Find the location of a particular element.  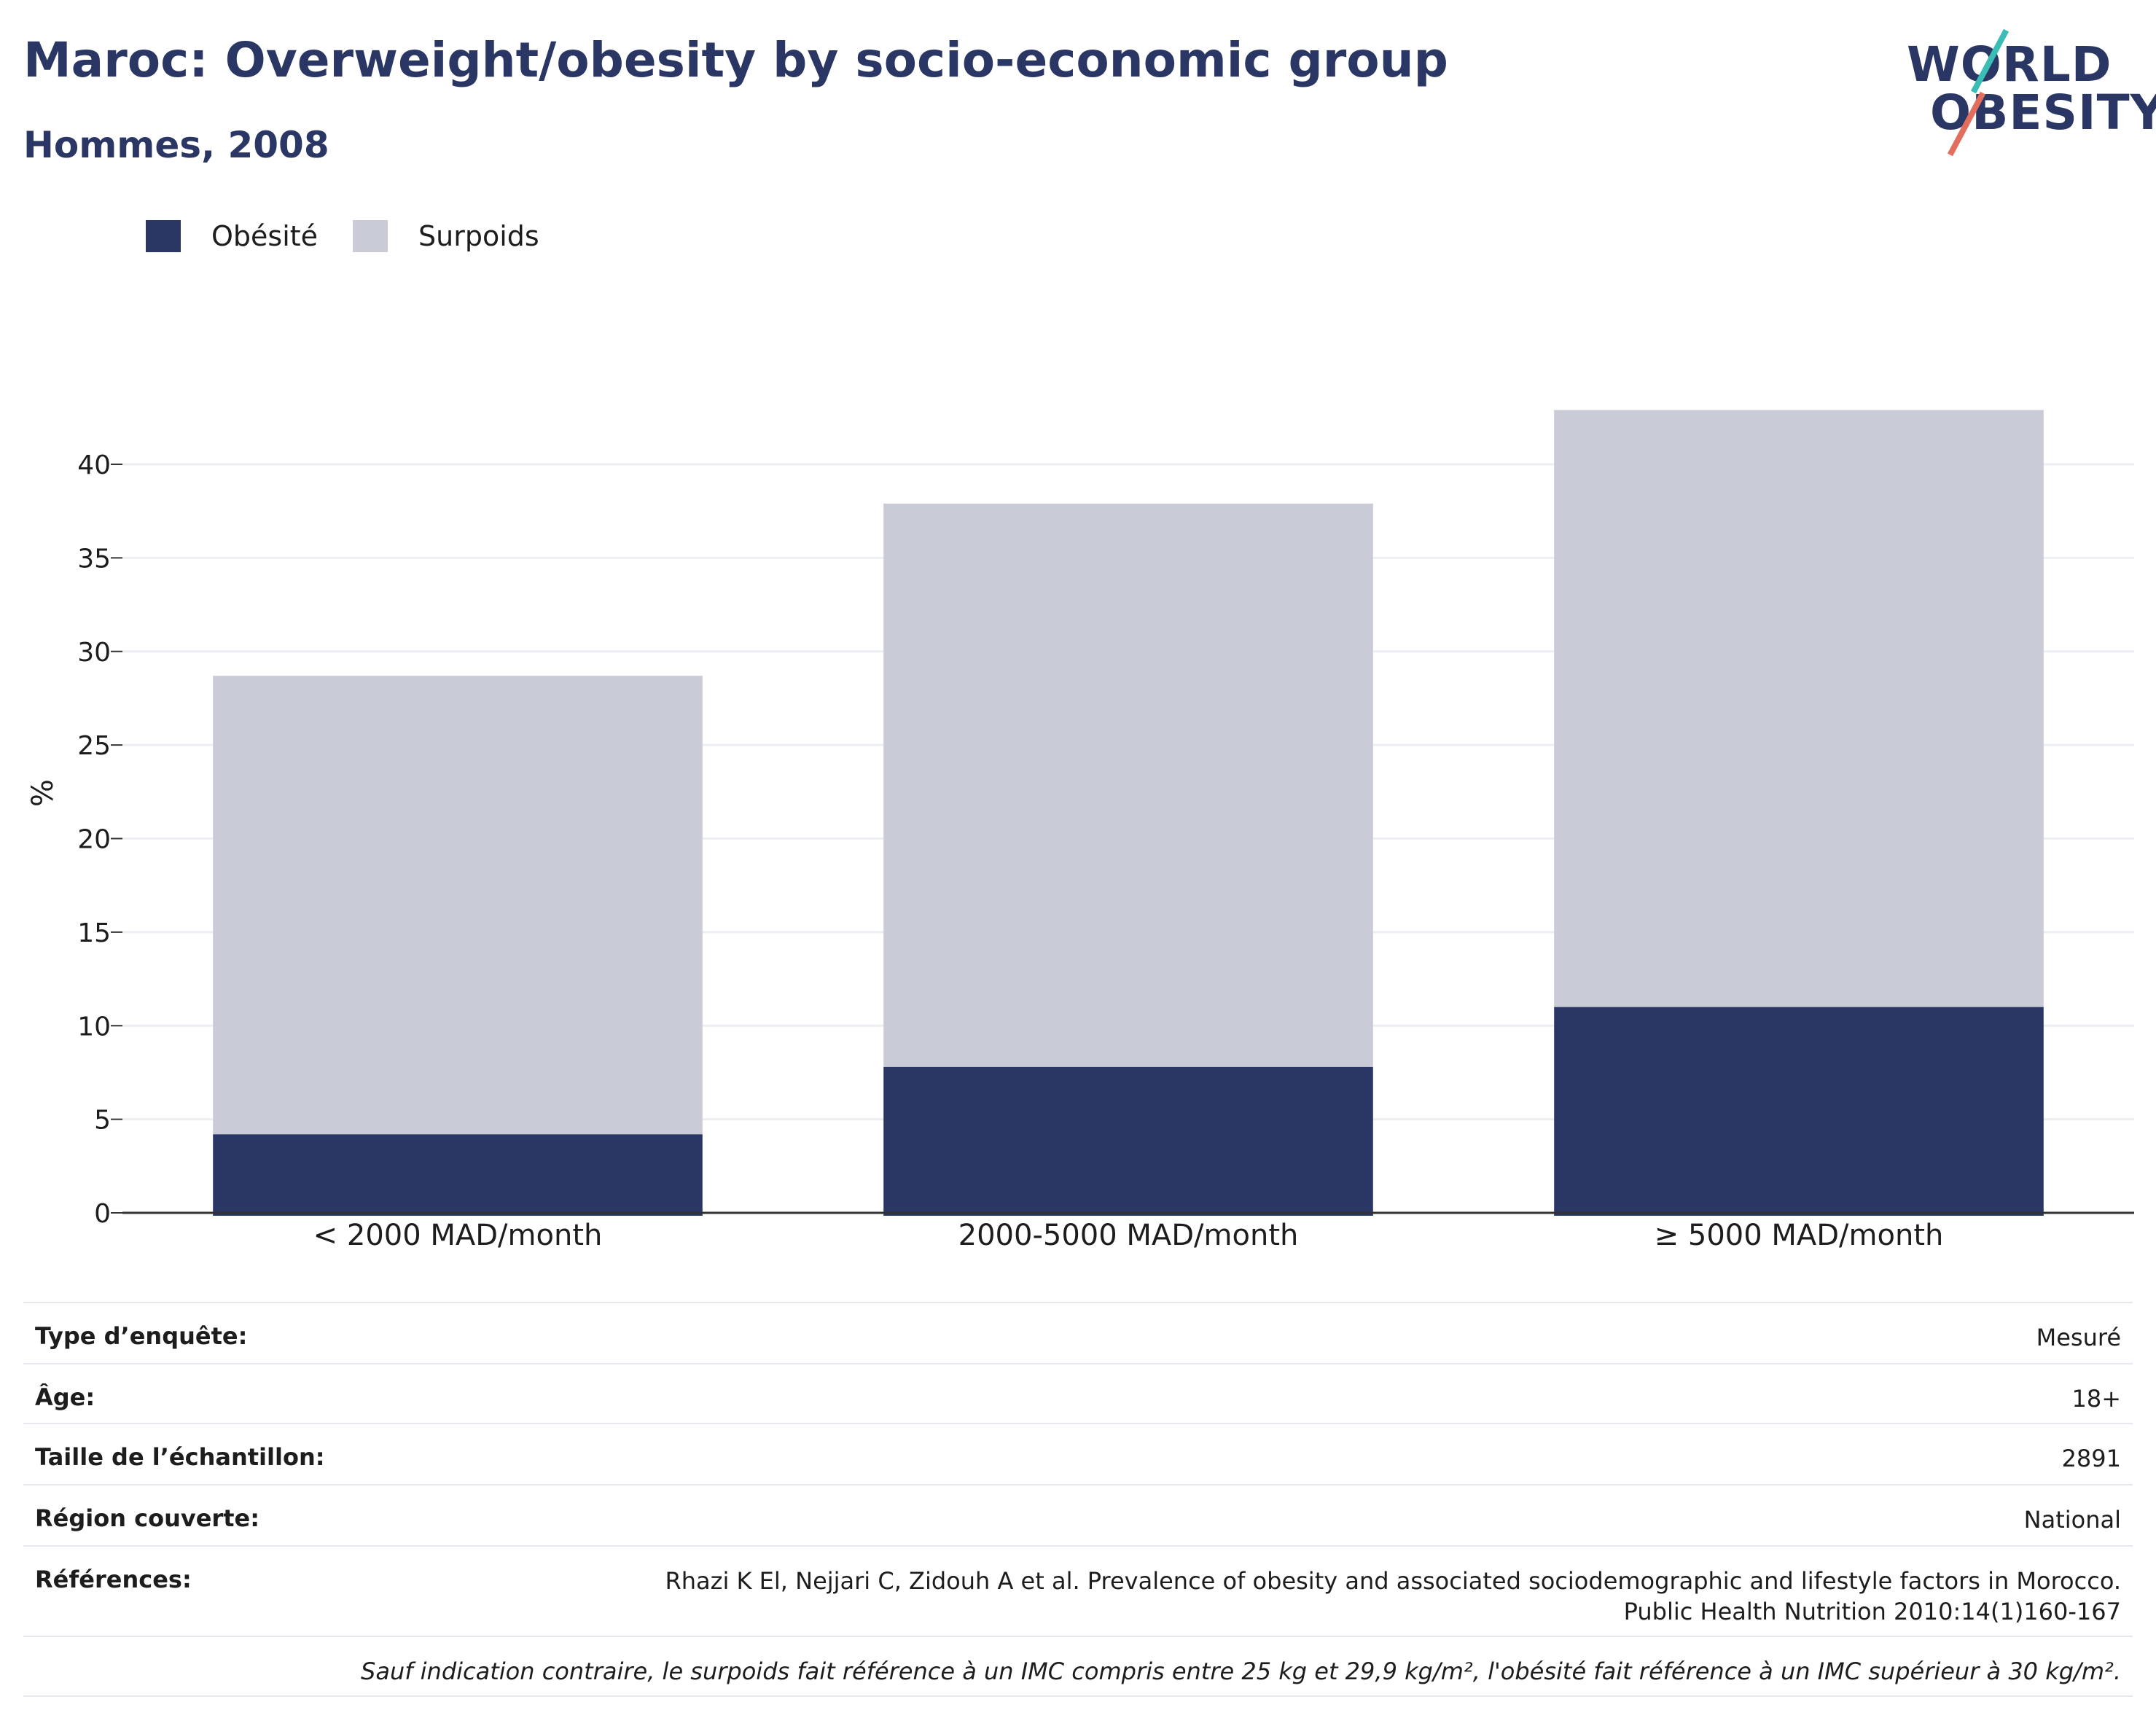

info-row: Région couverte: National is located at coordinates (1078, 1515).